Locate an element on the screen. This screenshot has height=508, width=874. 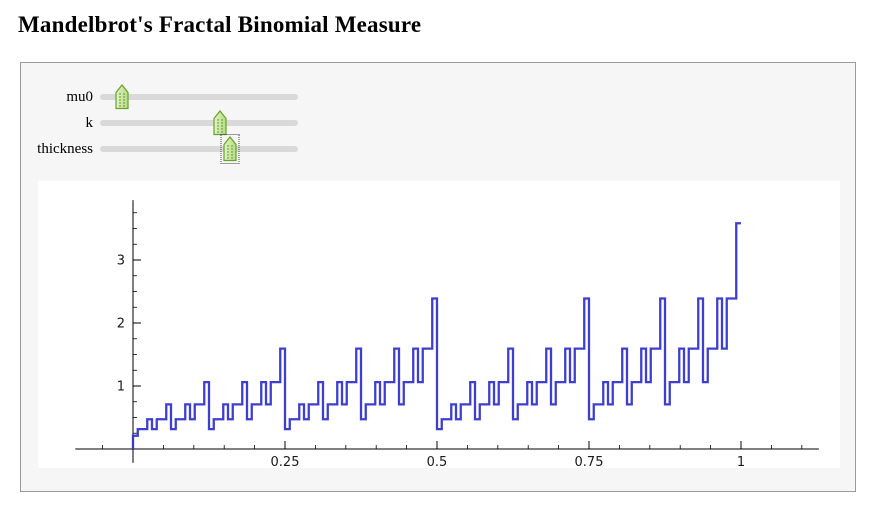
page-title: Mandelbrot's Fractal Binomial Measure is located at coordinates (220, 24).